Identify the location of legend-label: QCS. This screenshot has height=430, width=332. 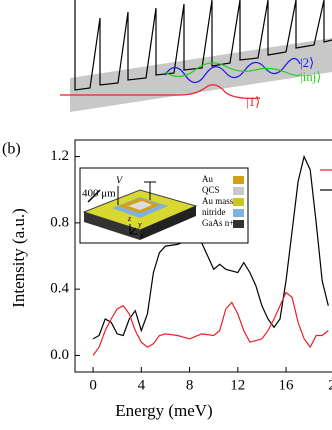
(211, 190).